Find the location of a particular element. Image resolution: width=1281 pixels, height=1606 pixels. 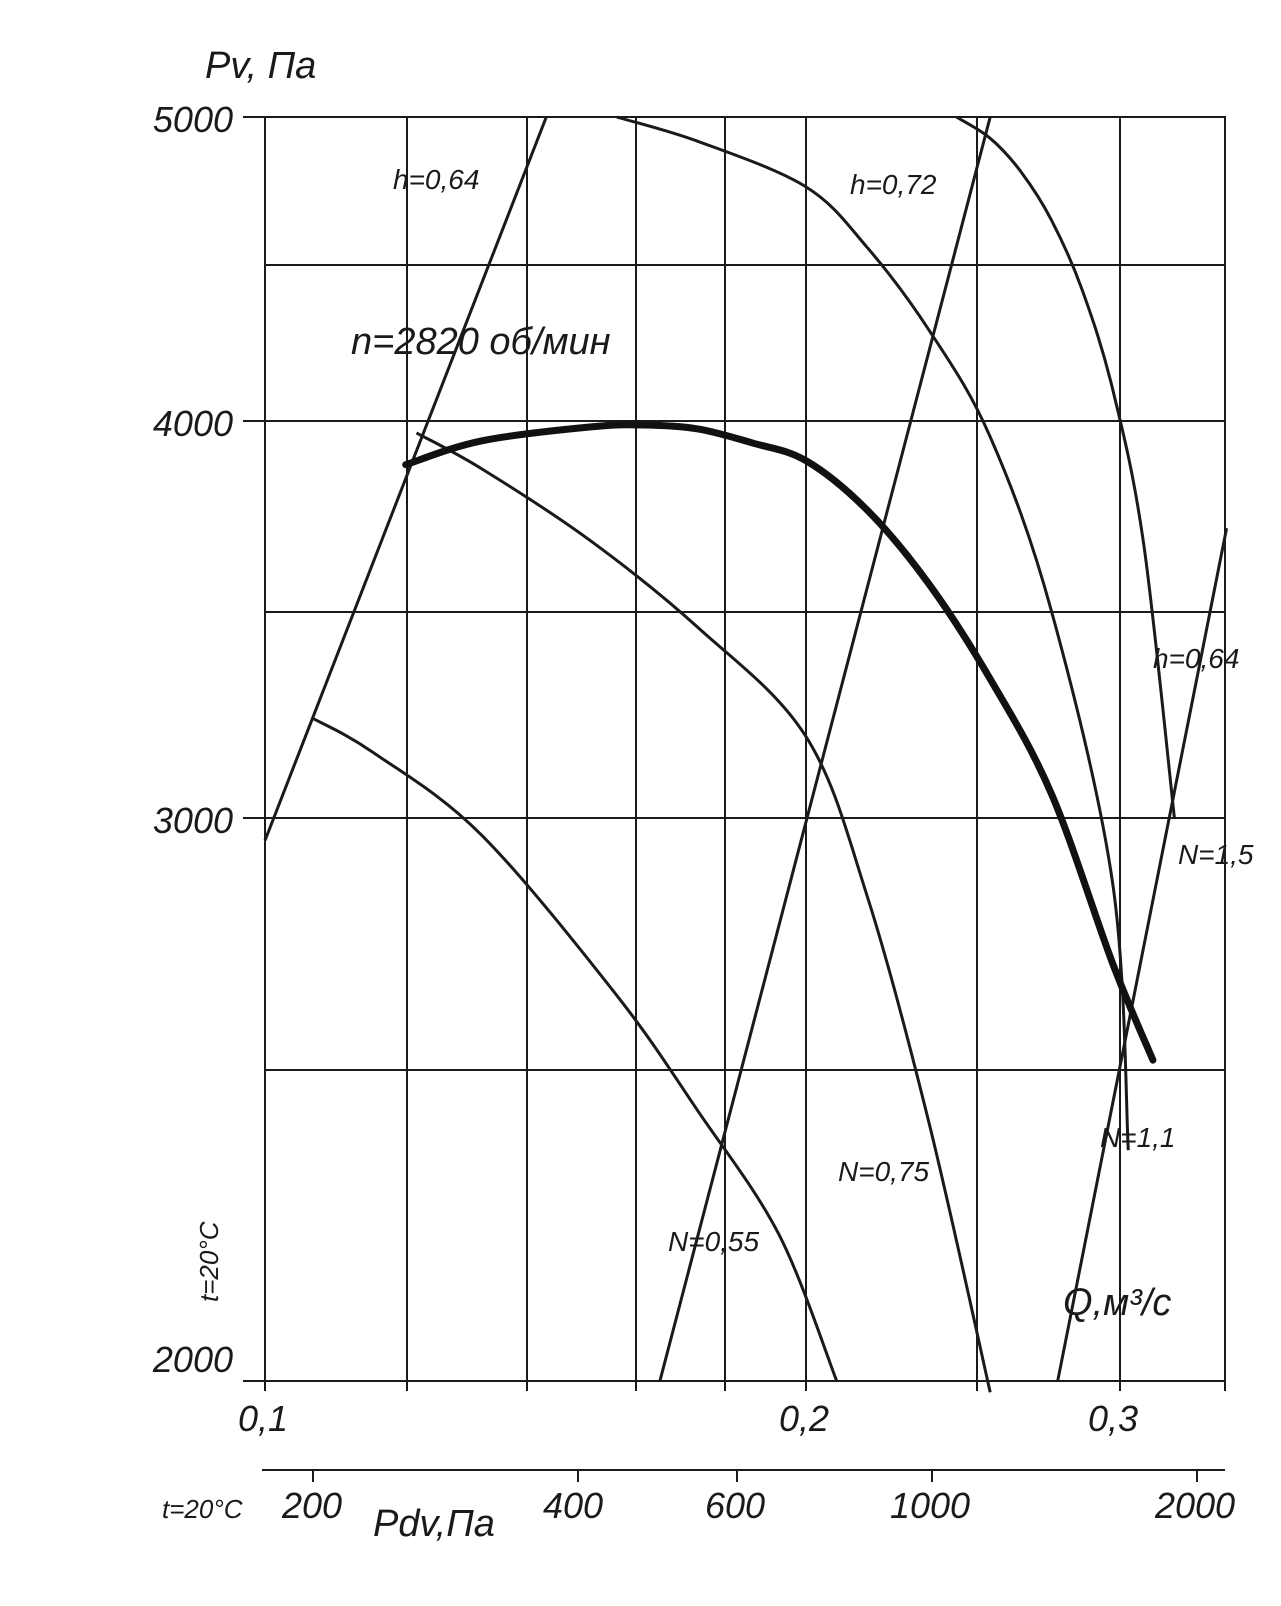

y-axis-title: Pv, Па is located at coordinates (260, 66).